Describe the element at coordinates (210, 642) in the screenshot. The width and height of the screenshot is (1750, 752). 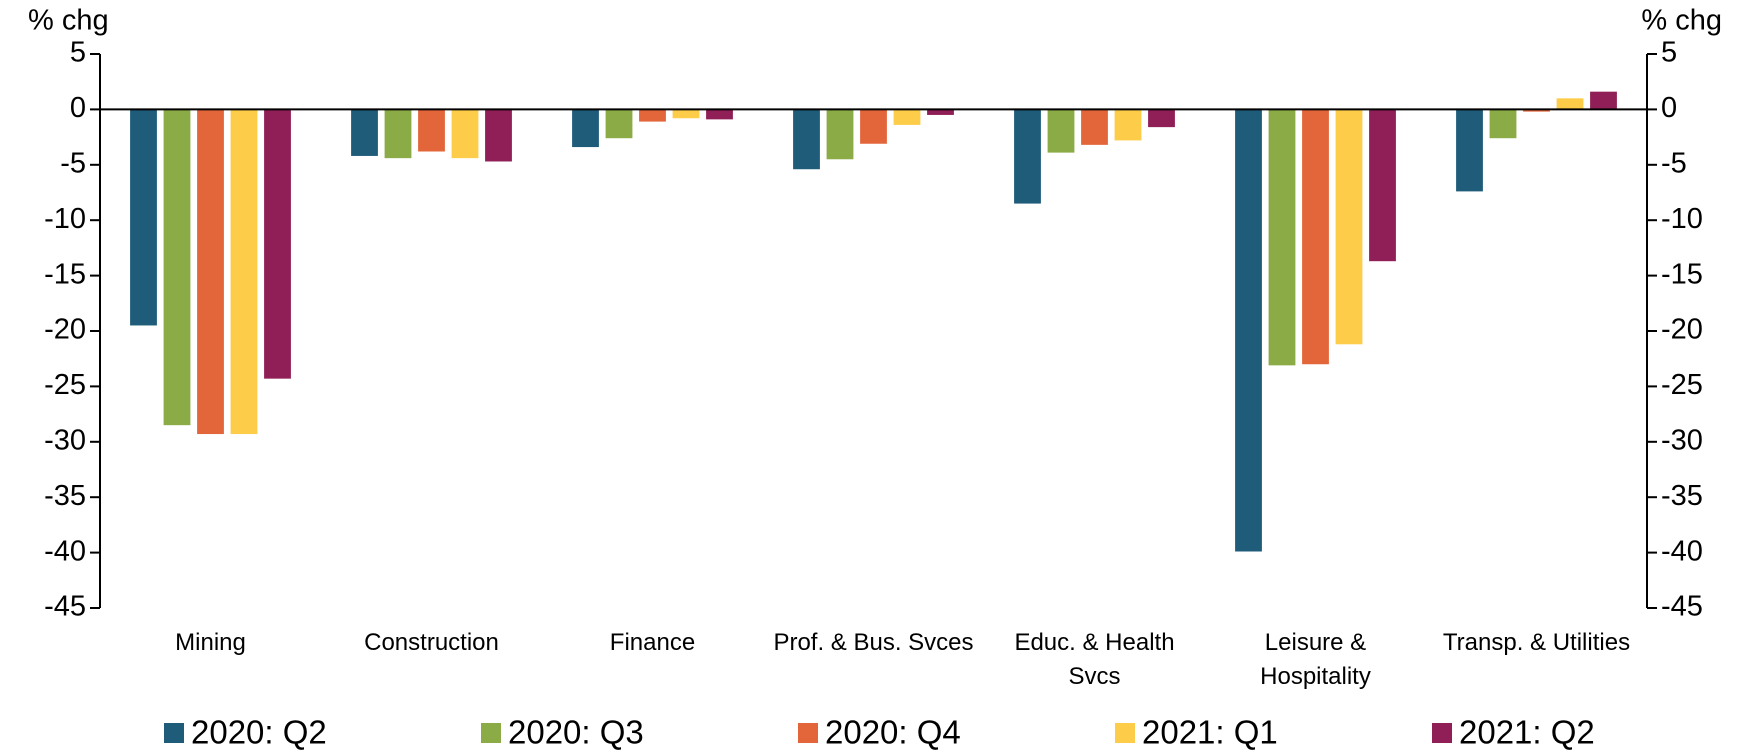
I see `x-tick-label: Mining` at that location.